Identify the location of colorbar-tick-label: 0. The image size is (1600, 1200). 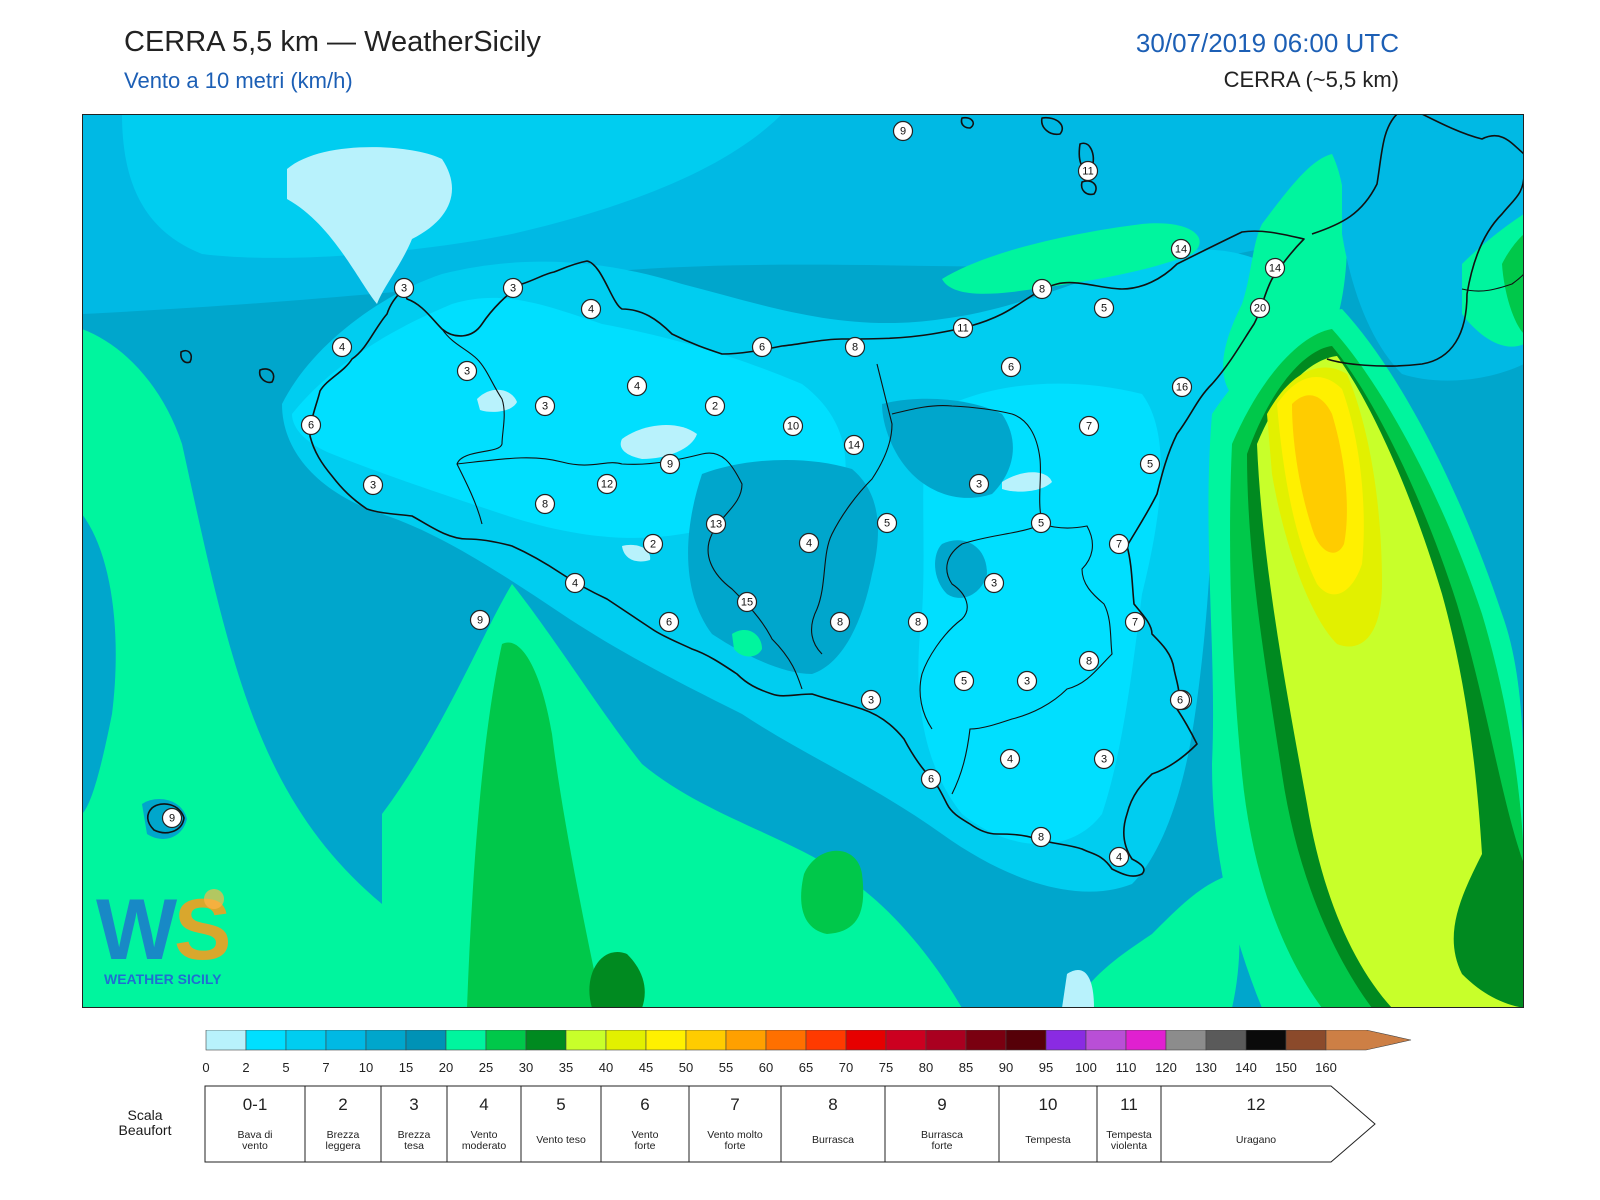
(205, 1067).